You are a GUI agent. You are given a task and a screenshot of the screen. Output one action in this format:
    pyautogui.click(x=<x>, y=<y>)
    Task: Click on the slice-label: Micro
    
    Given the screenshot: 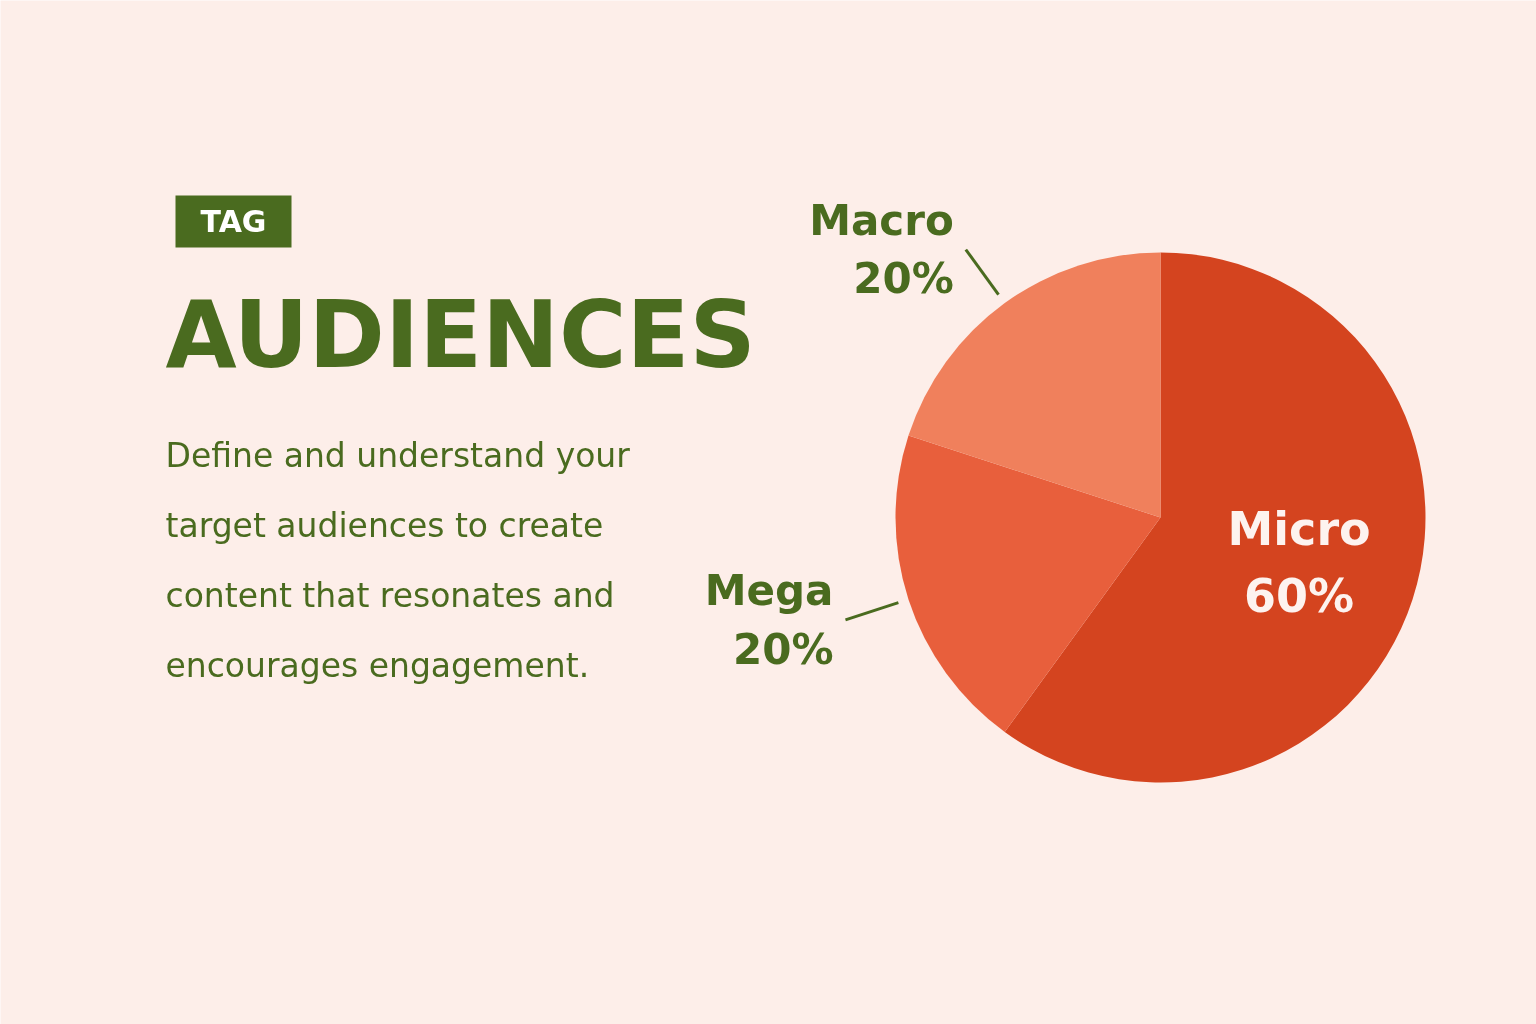 What is the action you would take?
    pyautogui.click(x=1299, y=528)
    